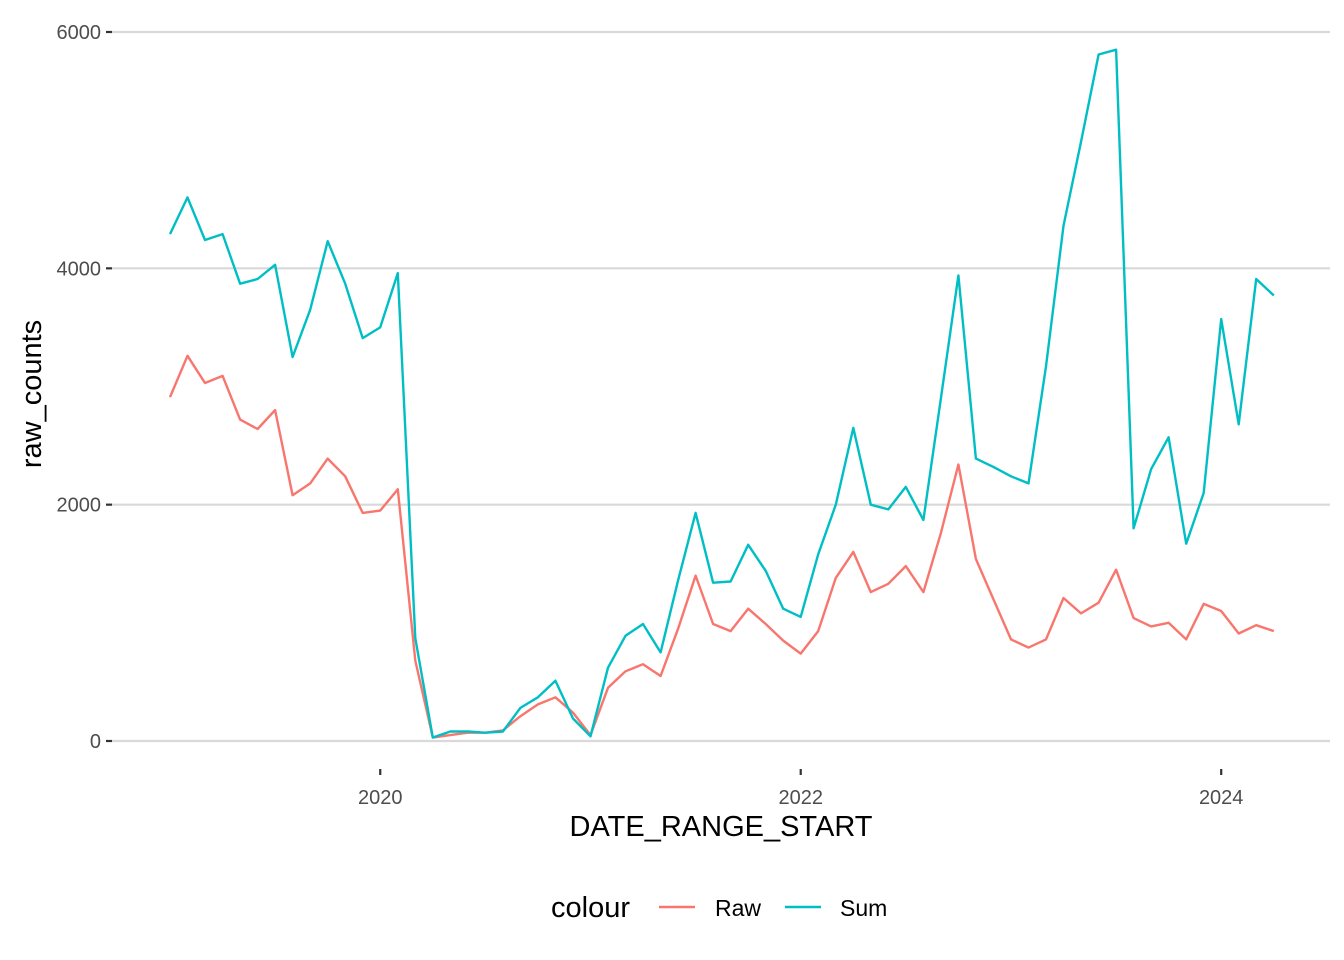 The image size is (1344, 960). I want to click on y-axis-title: raw_counts, so click(32, 394).